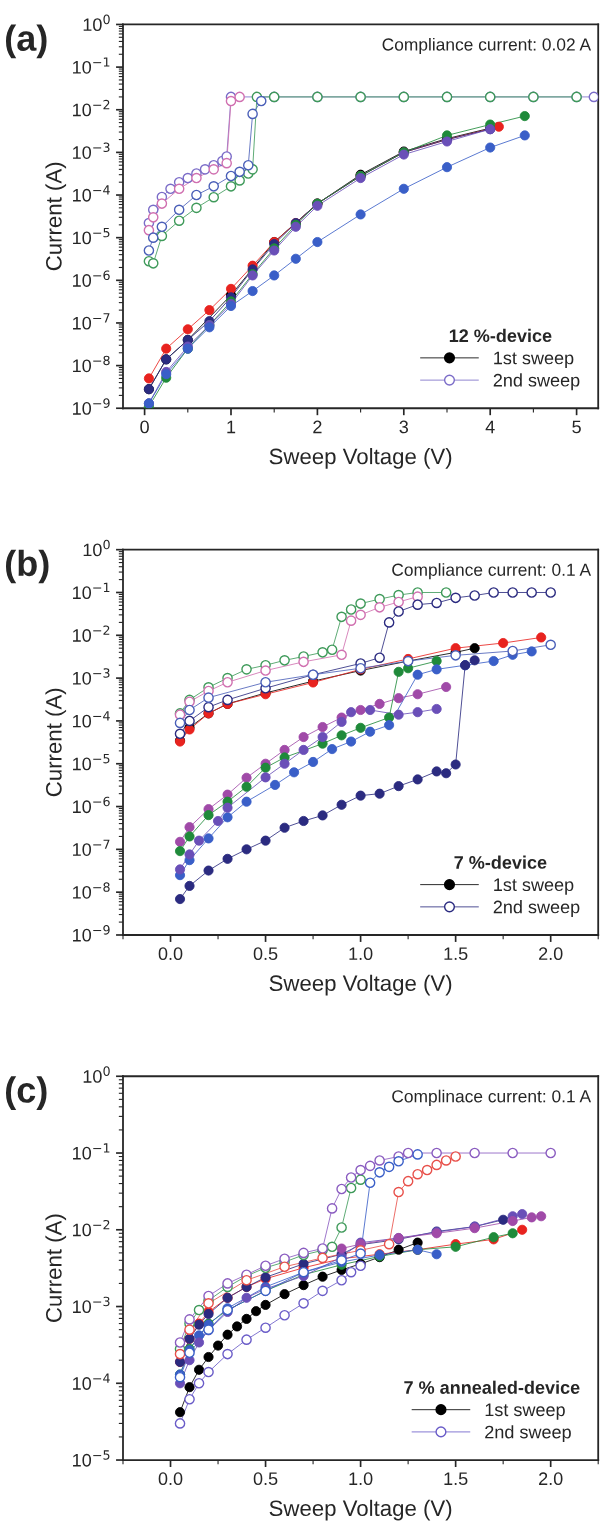 This screenshot has width=600, height=1529. Describe the element at coordinates (144, 427) in the screenshot. I see `x-tick-label: 0` at that location.